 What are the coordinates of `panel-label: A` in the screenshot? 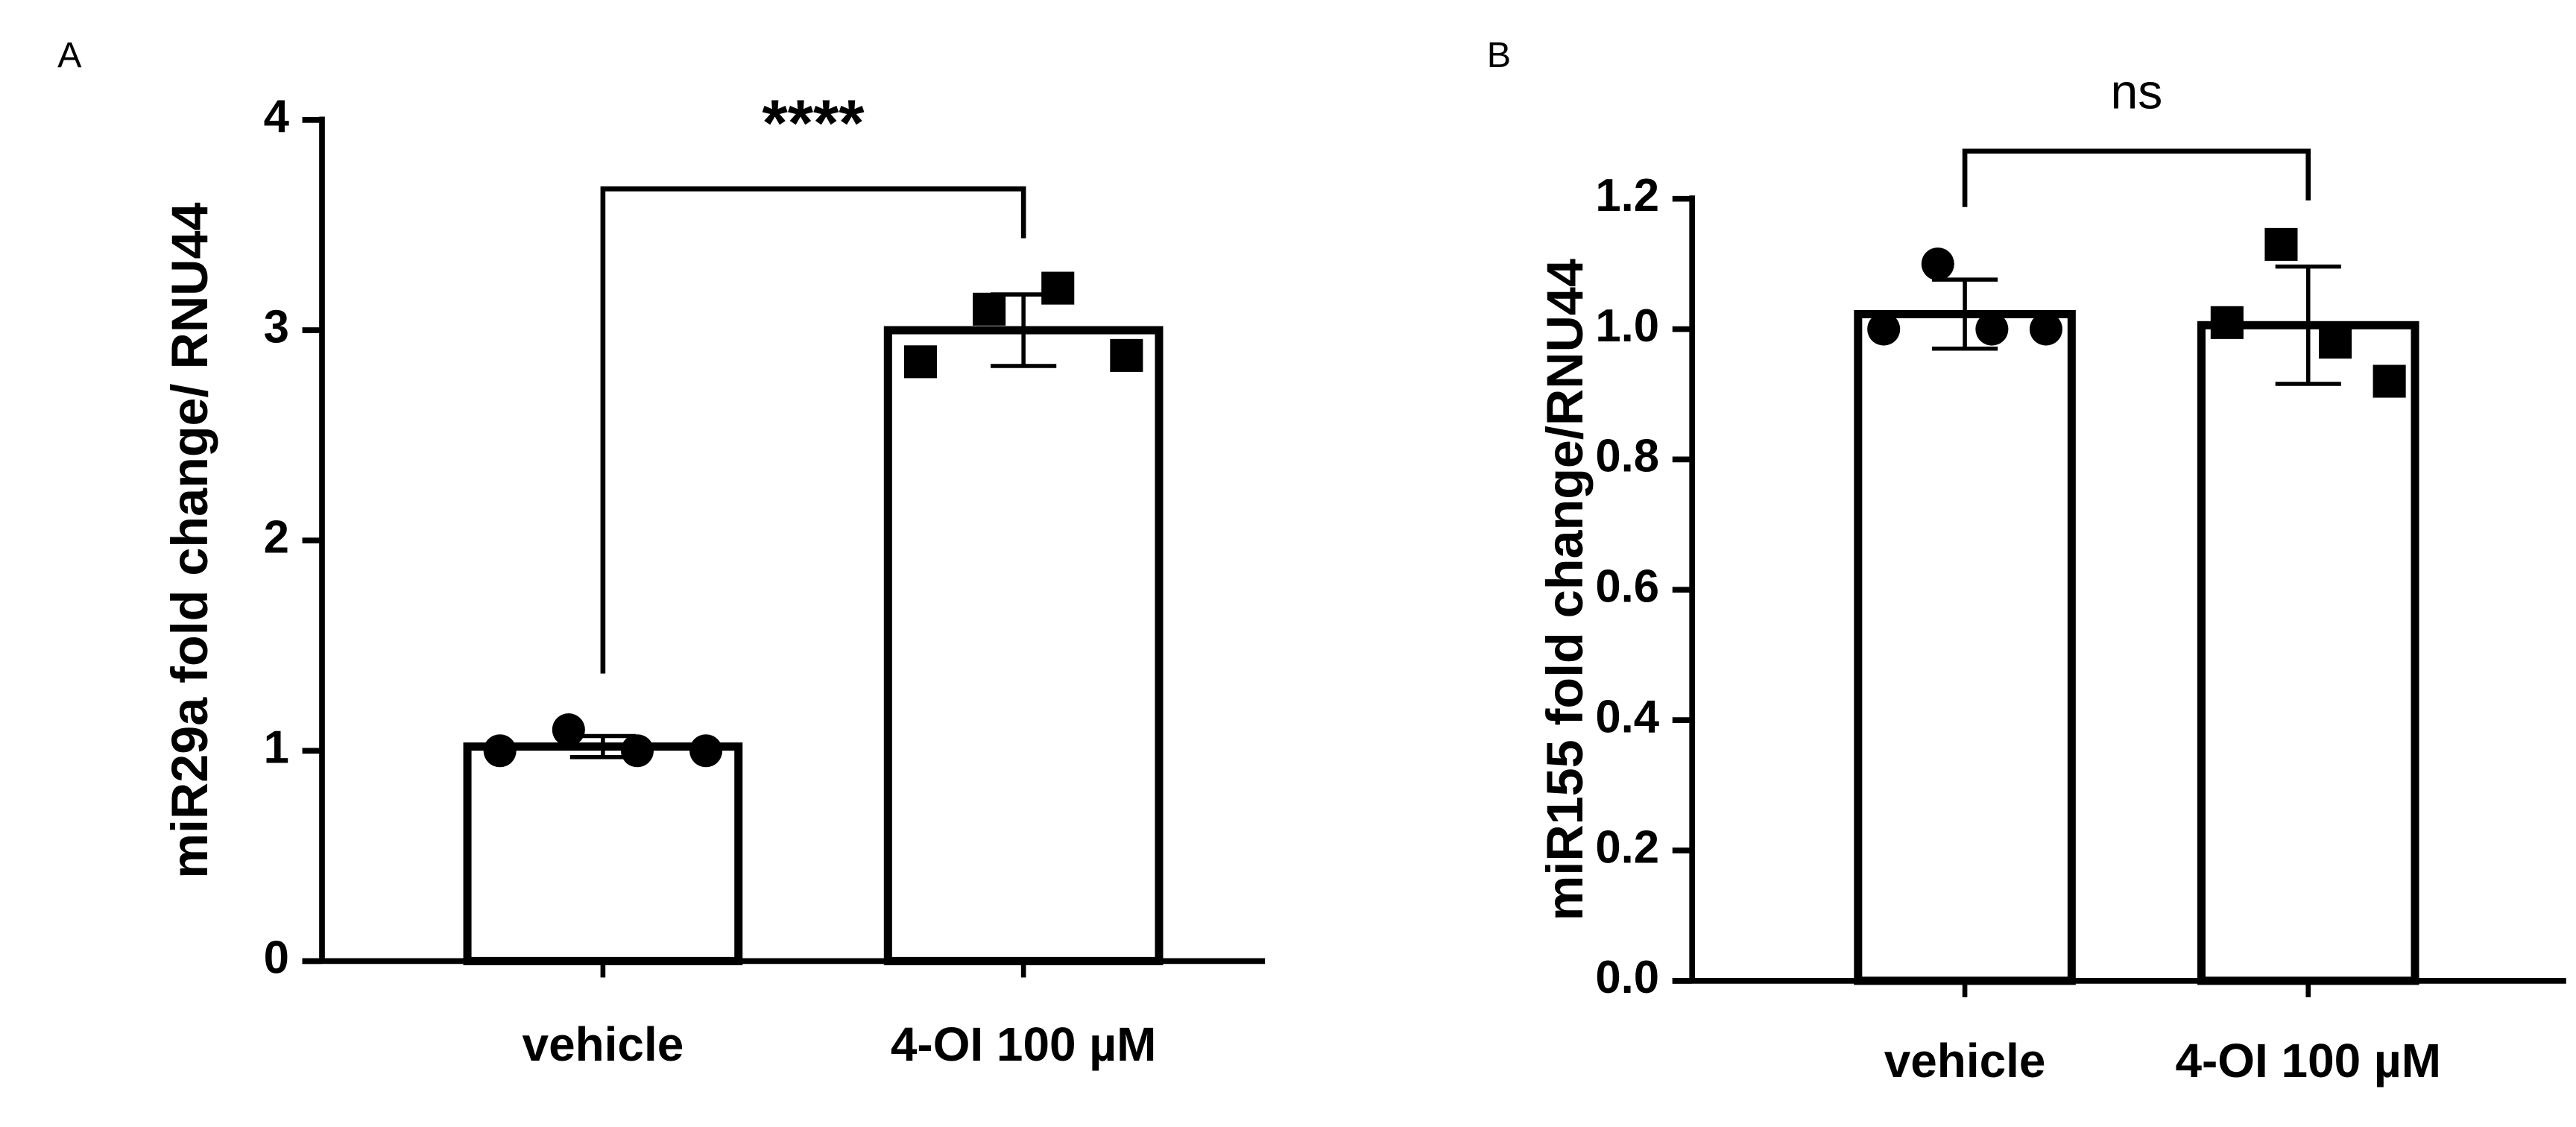 It's located at (69, 55).